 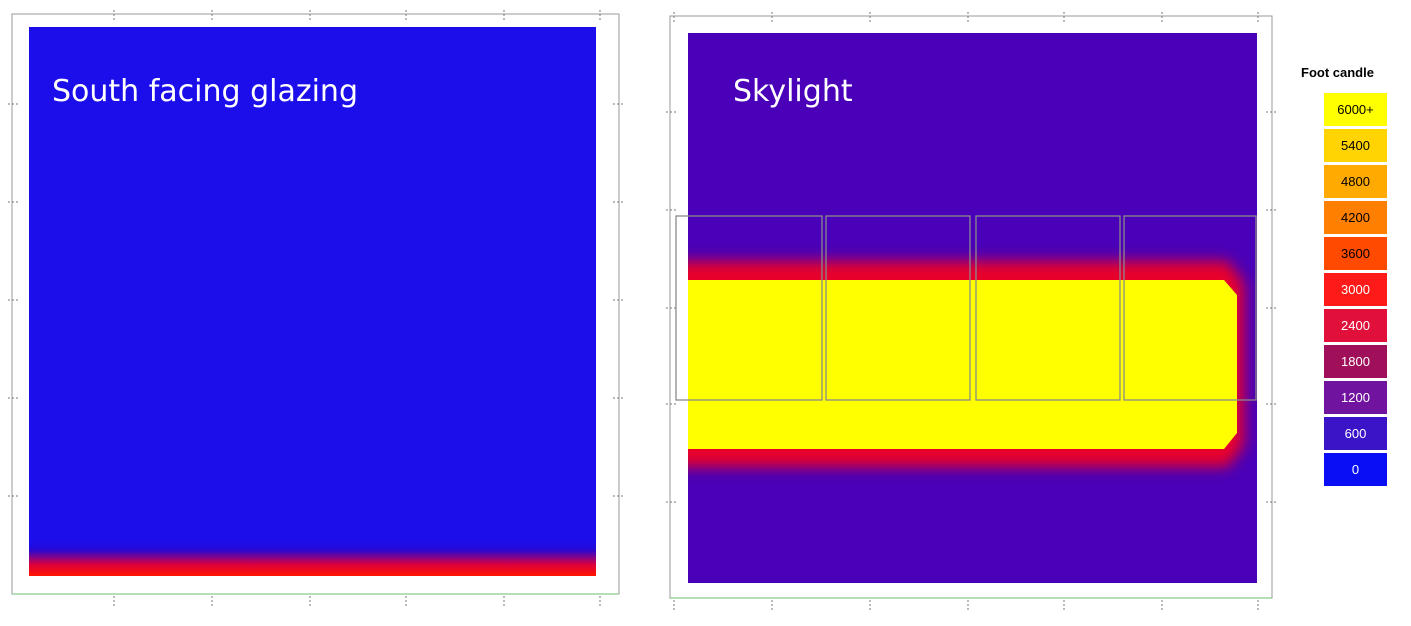 I want to click on panel-title: South facing glazing, so click(x=205, y=91).